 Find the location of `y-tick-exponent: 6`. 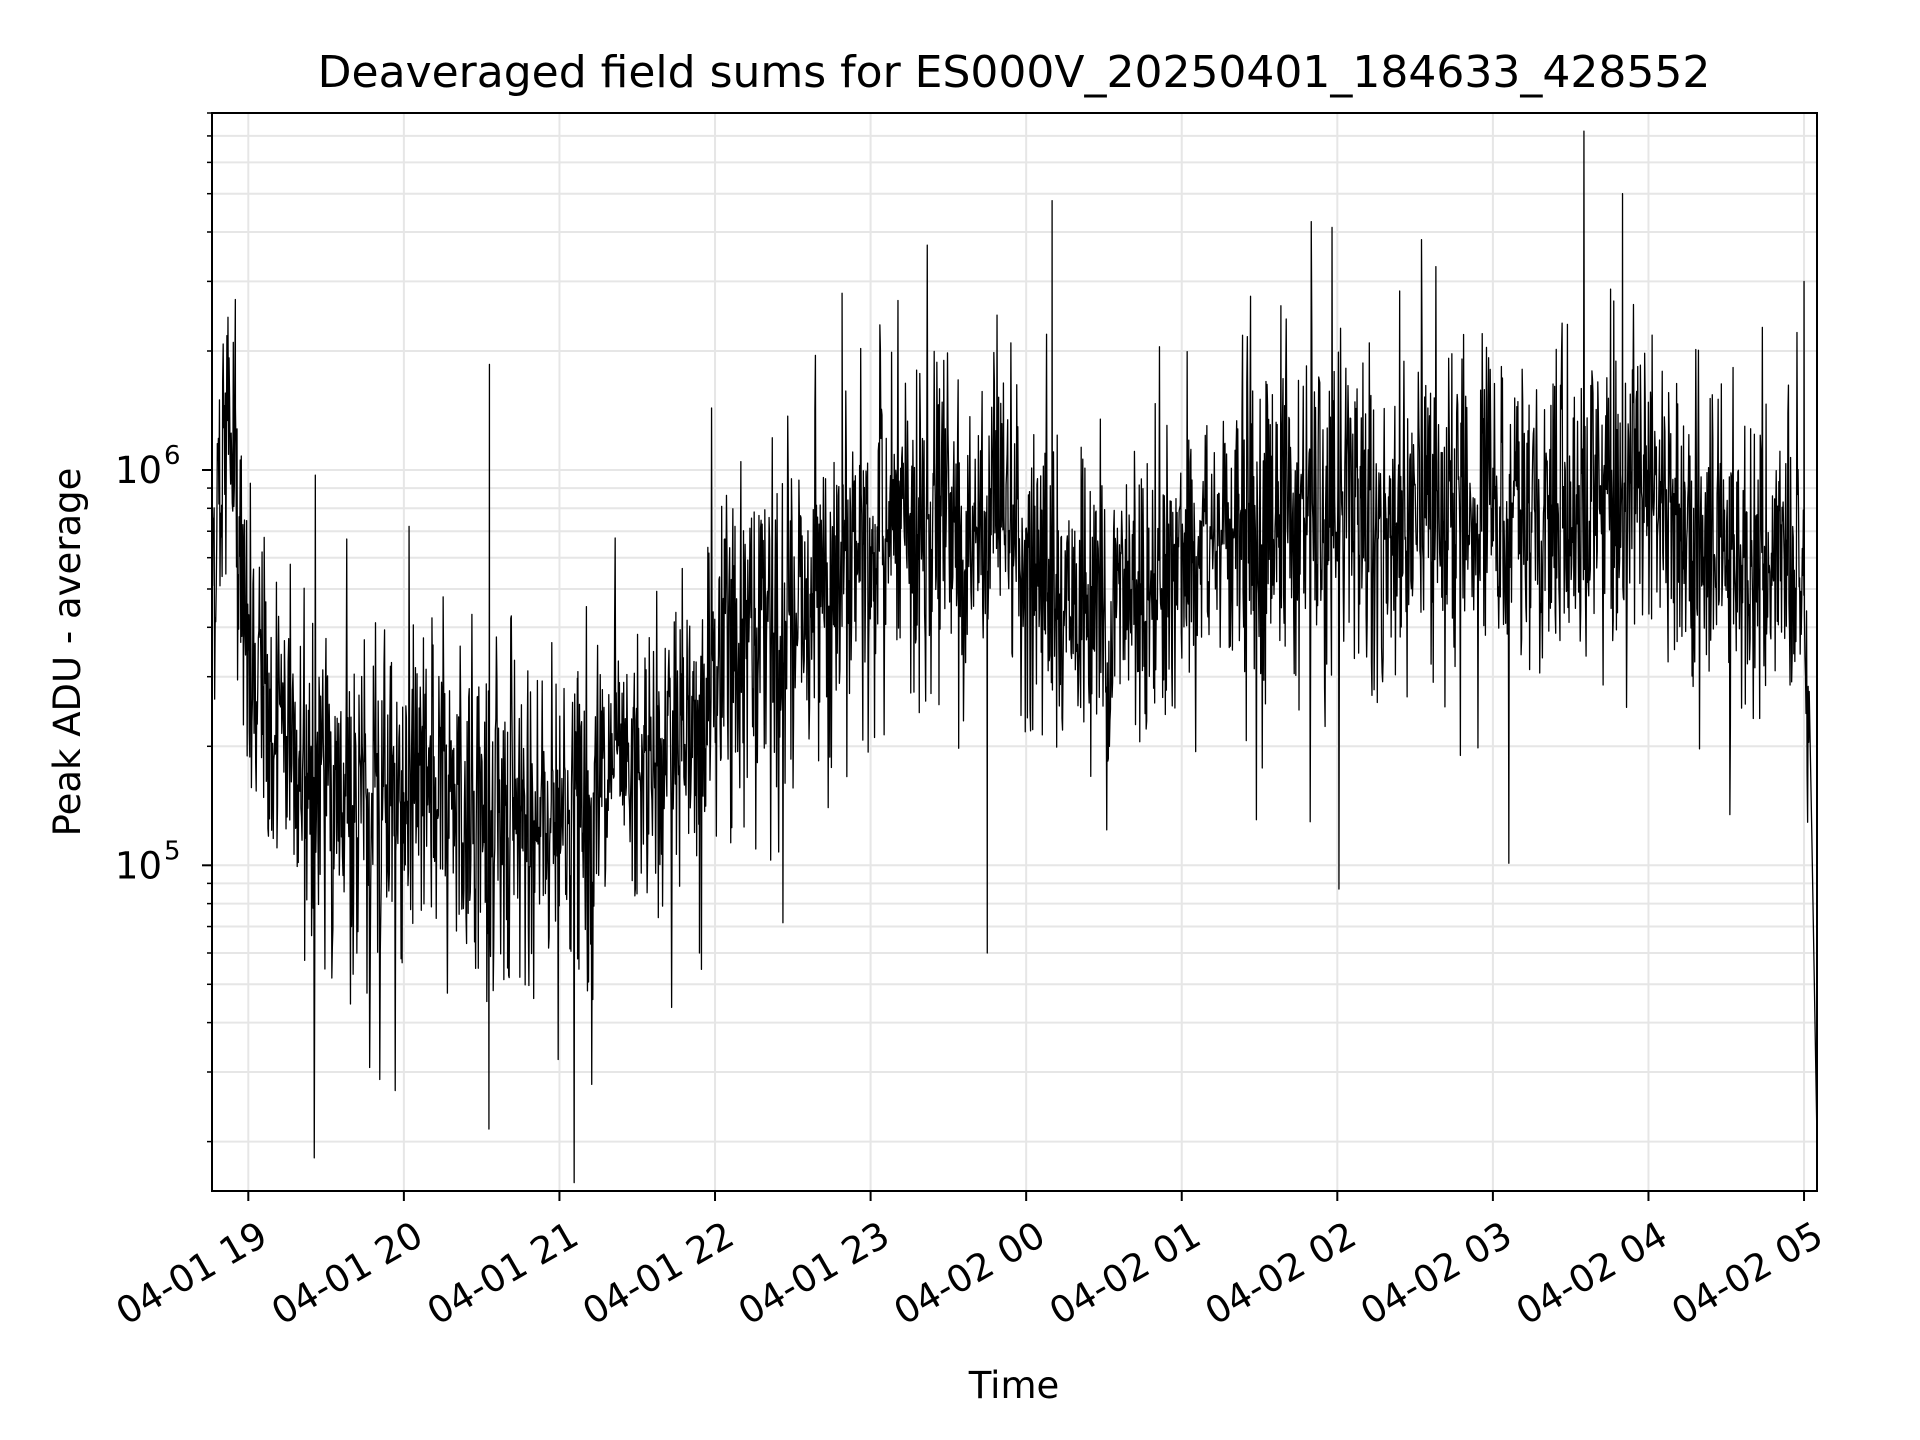

y-tick-exponent: 6 is located at coordinates (172, 456).